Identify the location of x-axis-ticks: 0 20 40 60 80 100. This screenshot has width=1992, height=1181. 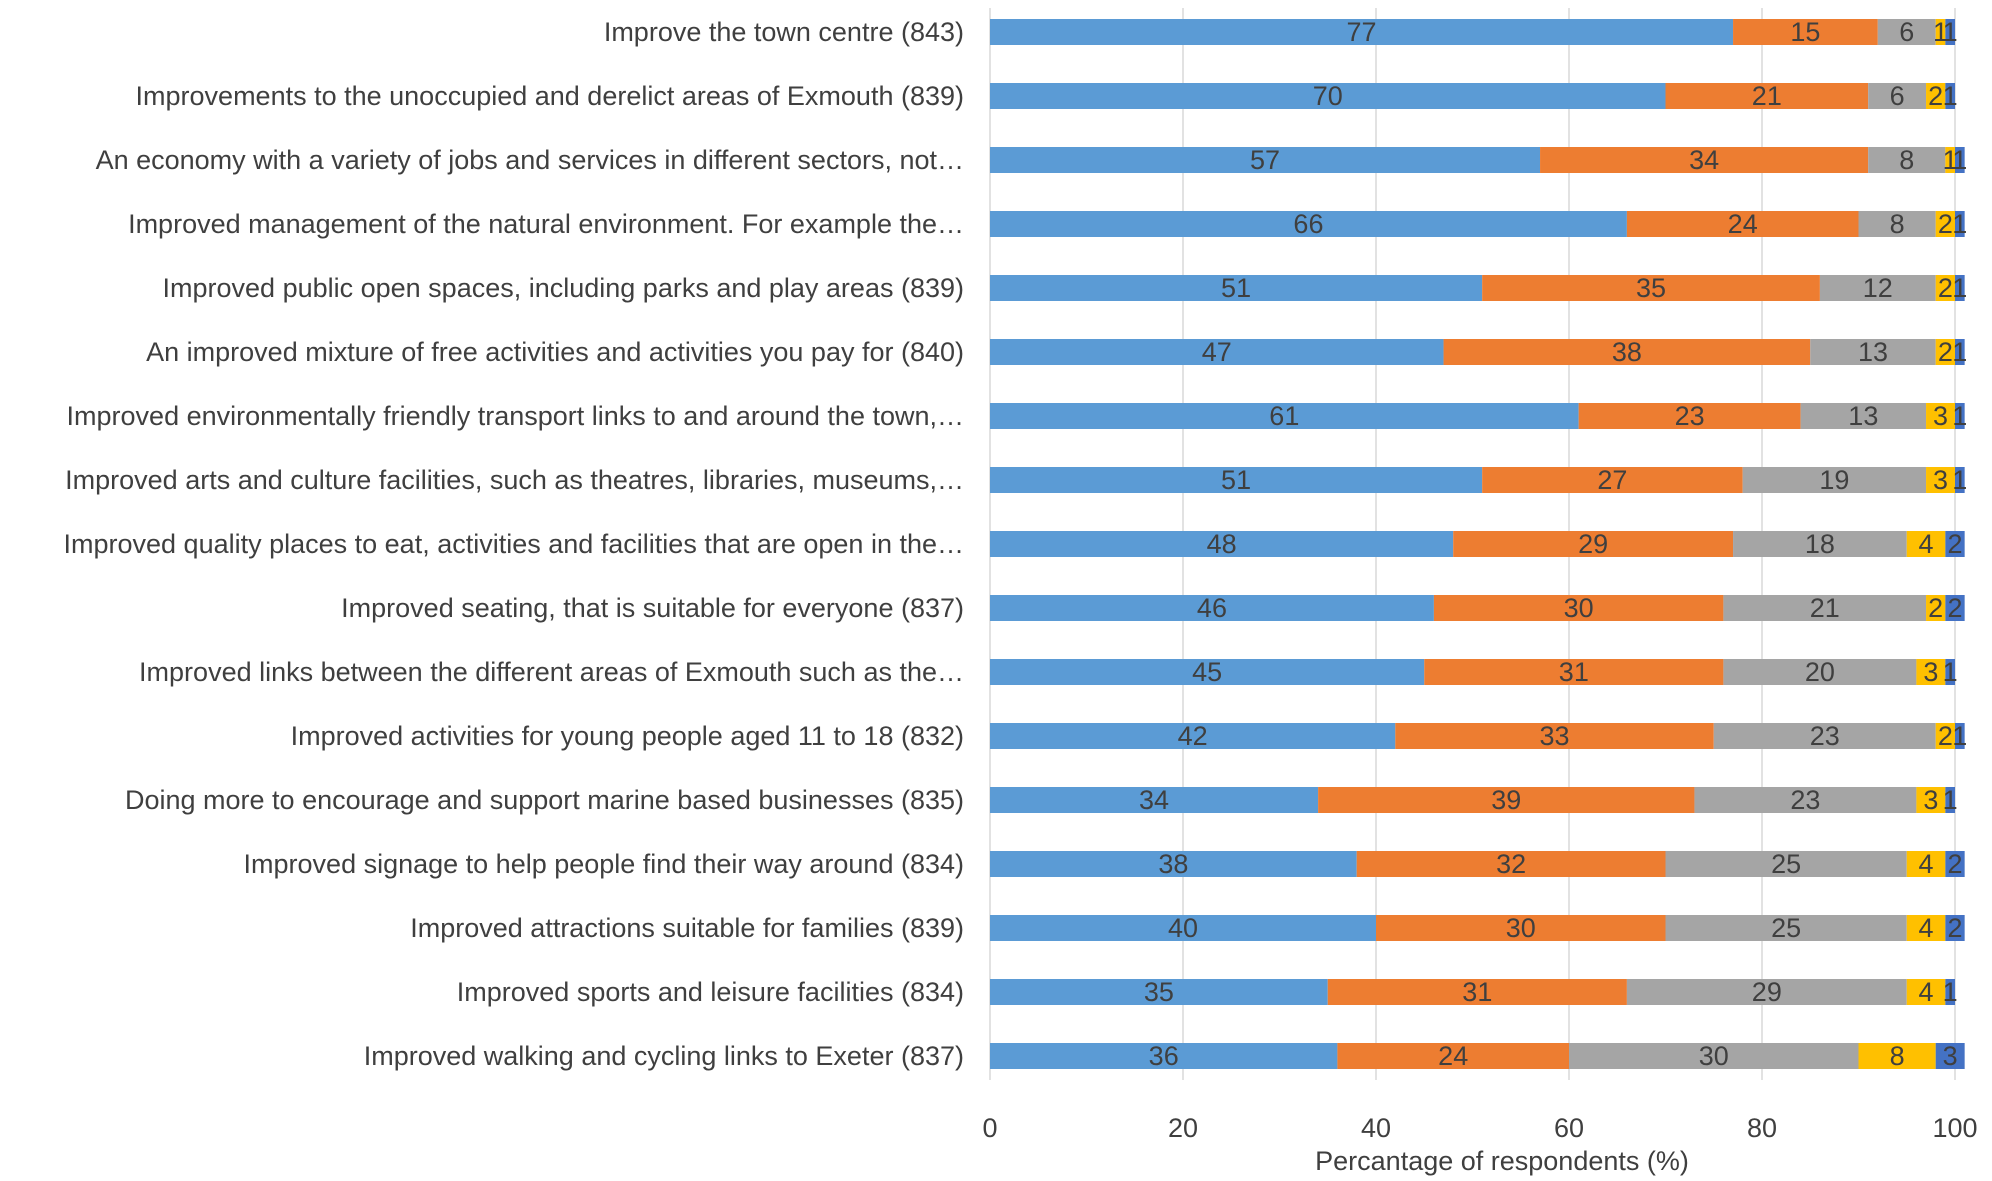
(1479, 1128).